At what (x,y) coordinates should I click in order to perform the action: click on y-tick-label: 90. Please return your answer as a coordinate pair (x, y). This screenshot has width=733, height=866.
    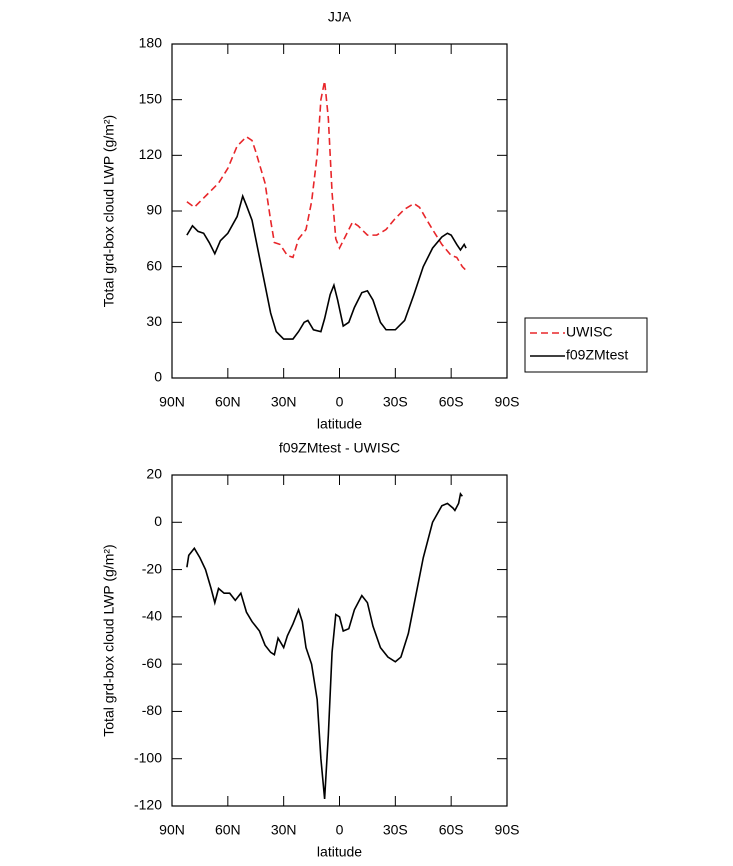
    Looking at the image, I should click on (154, 210).